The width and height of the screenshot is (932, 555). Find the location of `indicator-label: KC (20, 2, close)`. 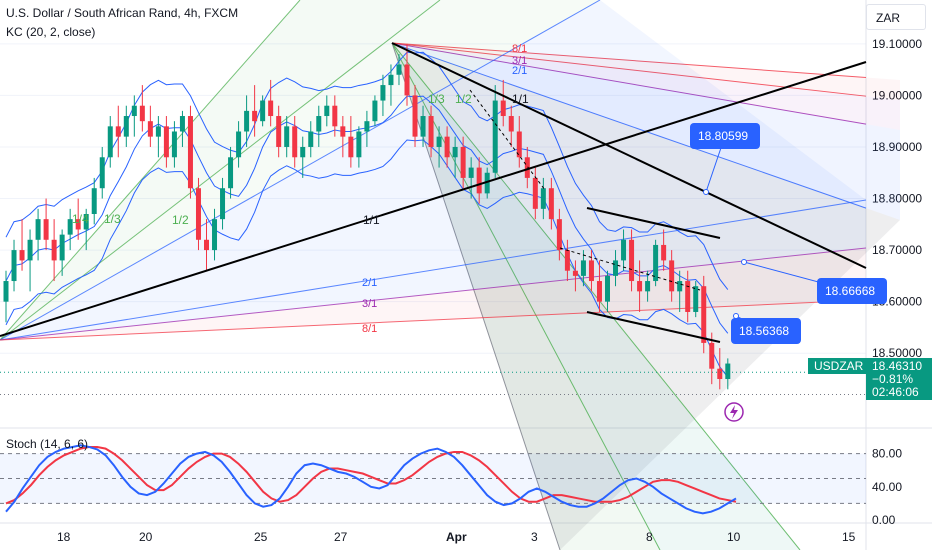

indicator-label: KC (20, 2, close) is located at coordinates (51, 32).